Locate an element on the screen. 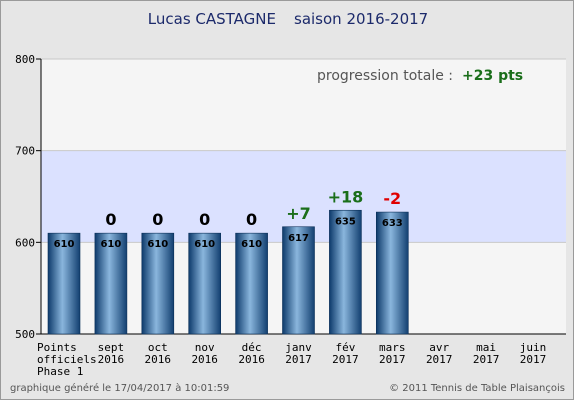 This screenshot has width=574, height=401. x-tick-label: mars 2017 is located at coordinates (392, 353).